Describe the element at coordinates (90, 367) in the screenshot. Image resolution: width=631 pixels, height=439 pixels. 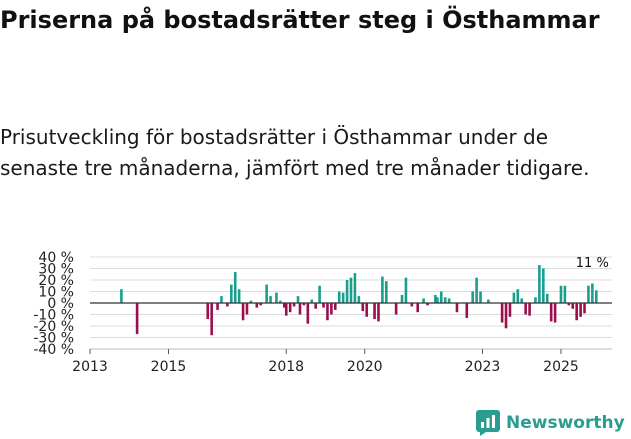
I see `x-tick-label: 2013` at that location.